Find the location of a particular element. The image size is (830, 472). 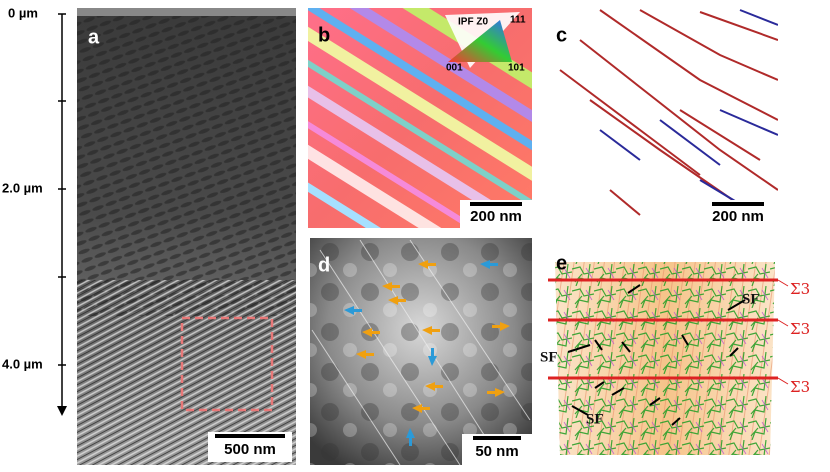

scale-bar-label: 50 nm is located at coordinates (496, 451).